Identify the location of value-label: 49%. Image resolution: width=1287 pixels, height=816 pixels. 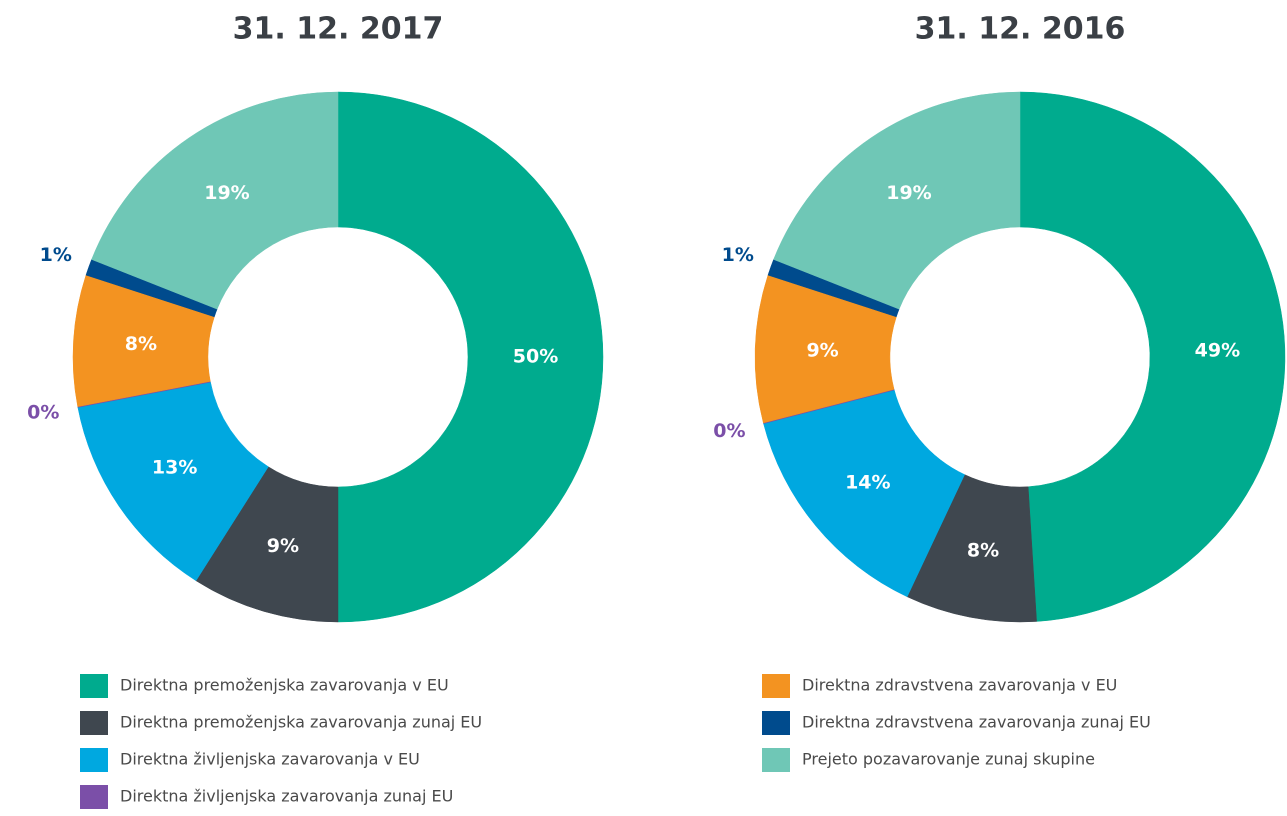
(1217, 350).